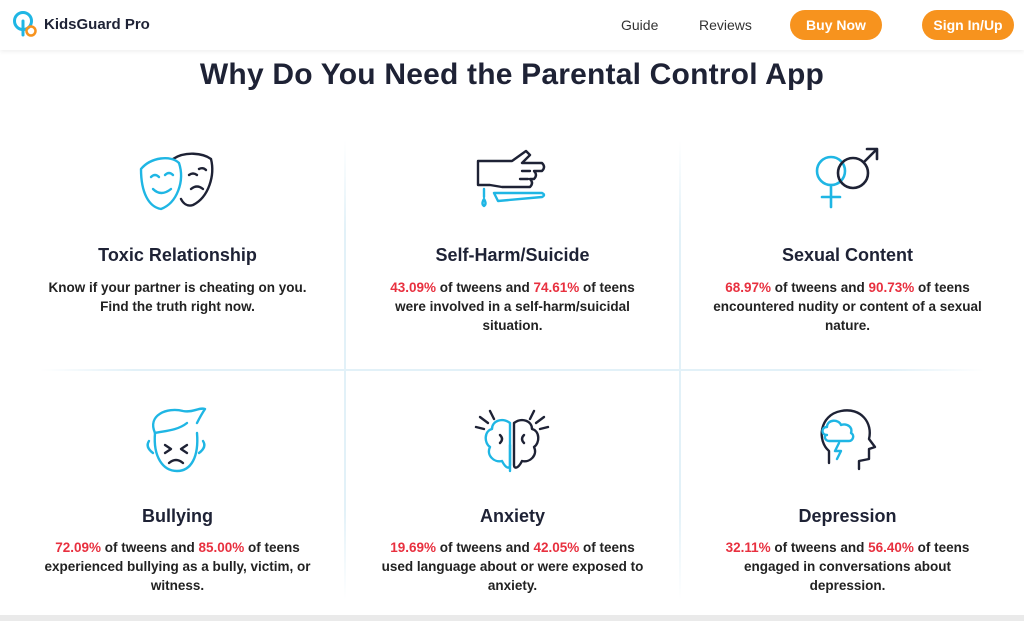 The width and height of the screenshot is (1024, 621). I want to click on card-title: Self-Harm/Suicide, so click(512, 255).